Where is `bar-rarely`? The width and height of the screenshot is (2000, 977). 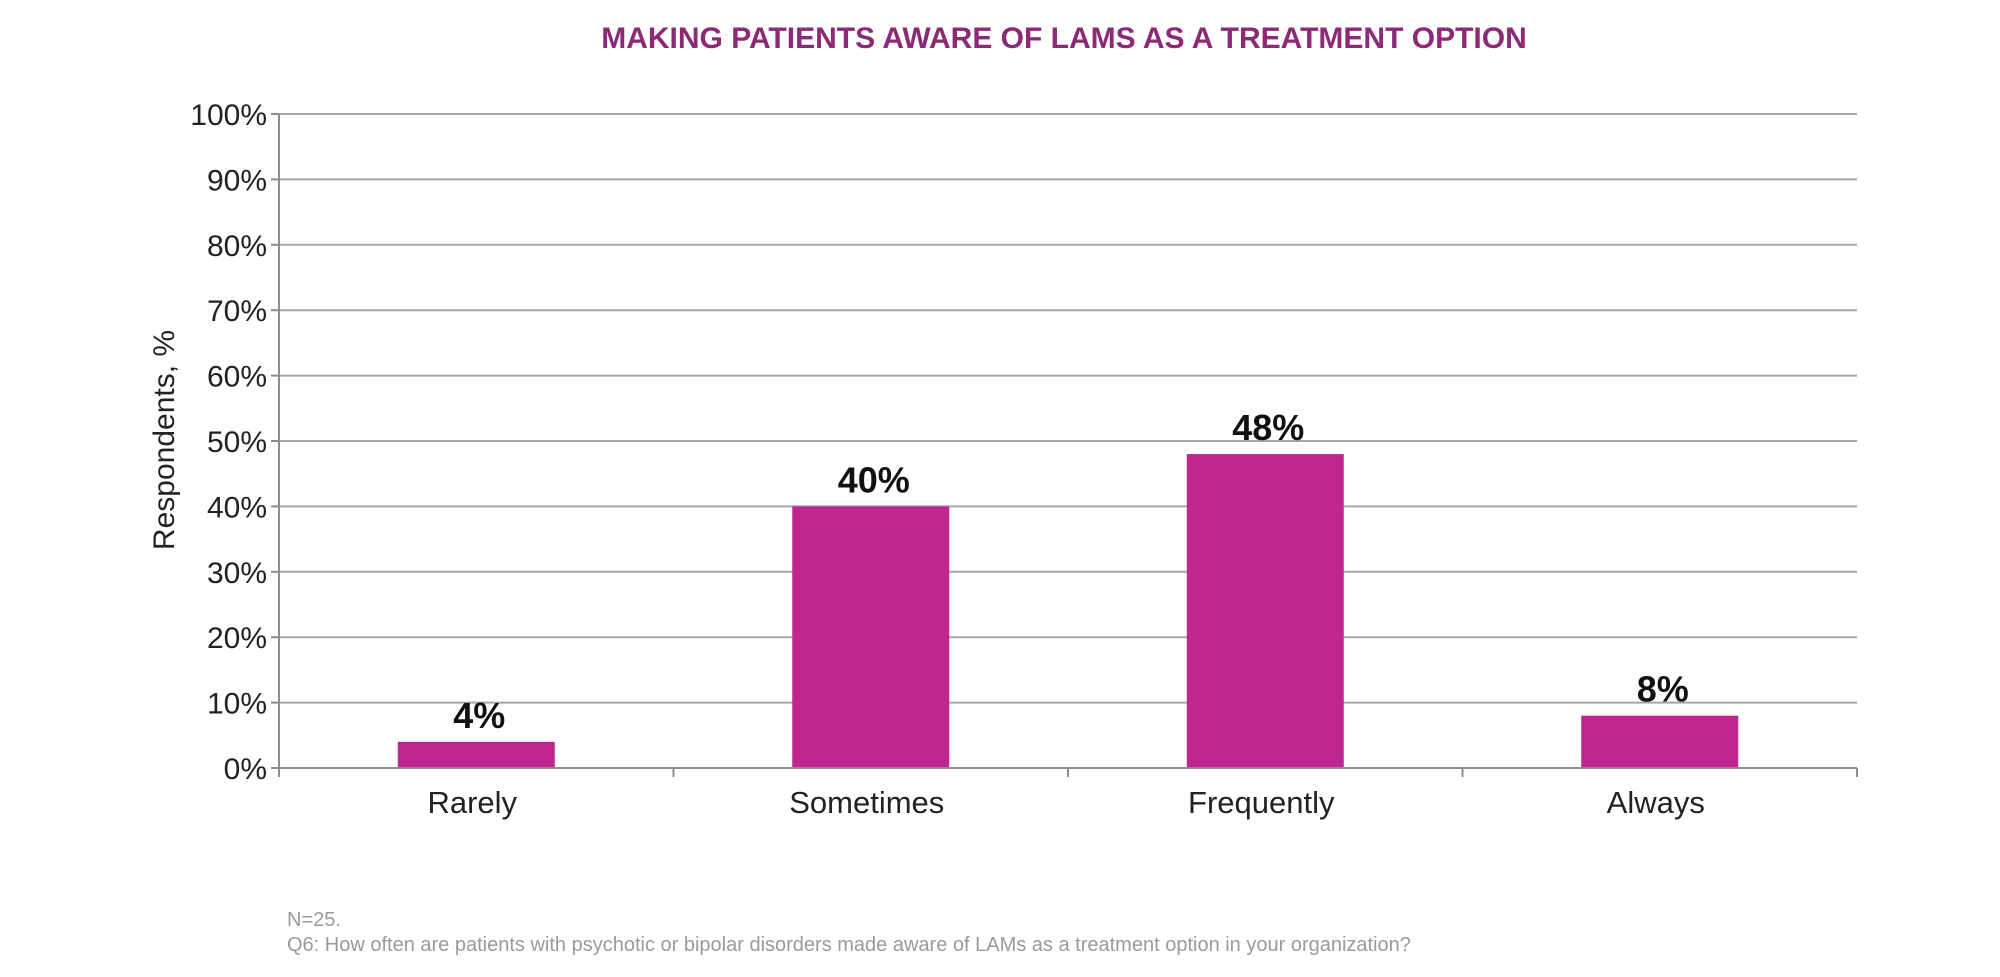 bar-rarely is located at coordinates (476, 754).